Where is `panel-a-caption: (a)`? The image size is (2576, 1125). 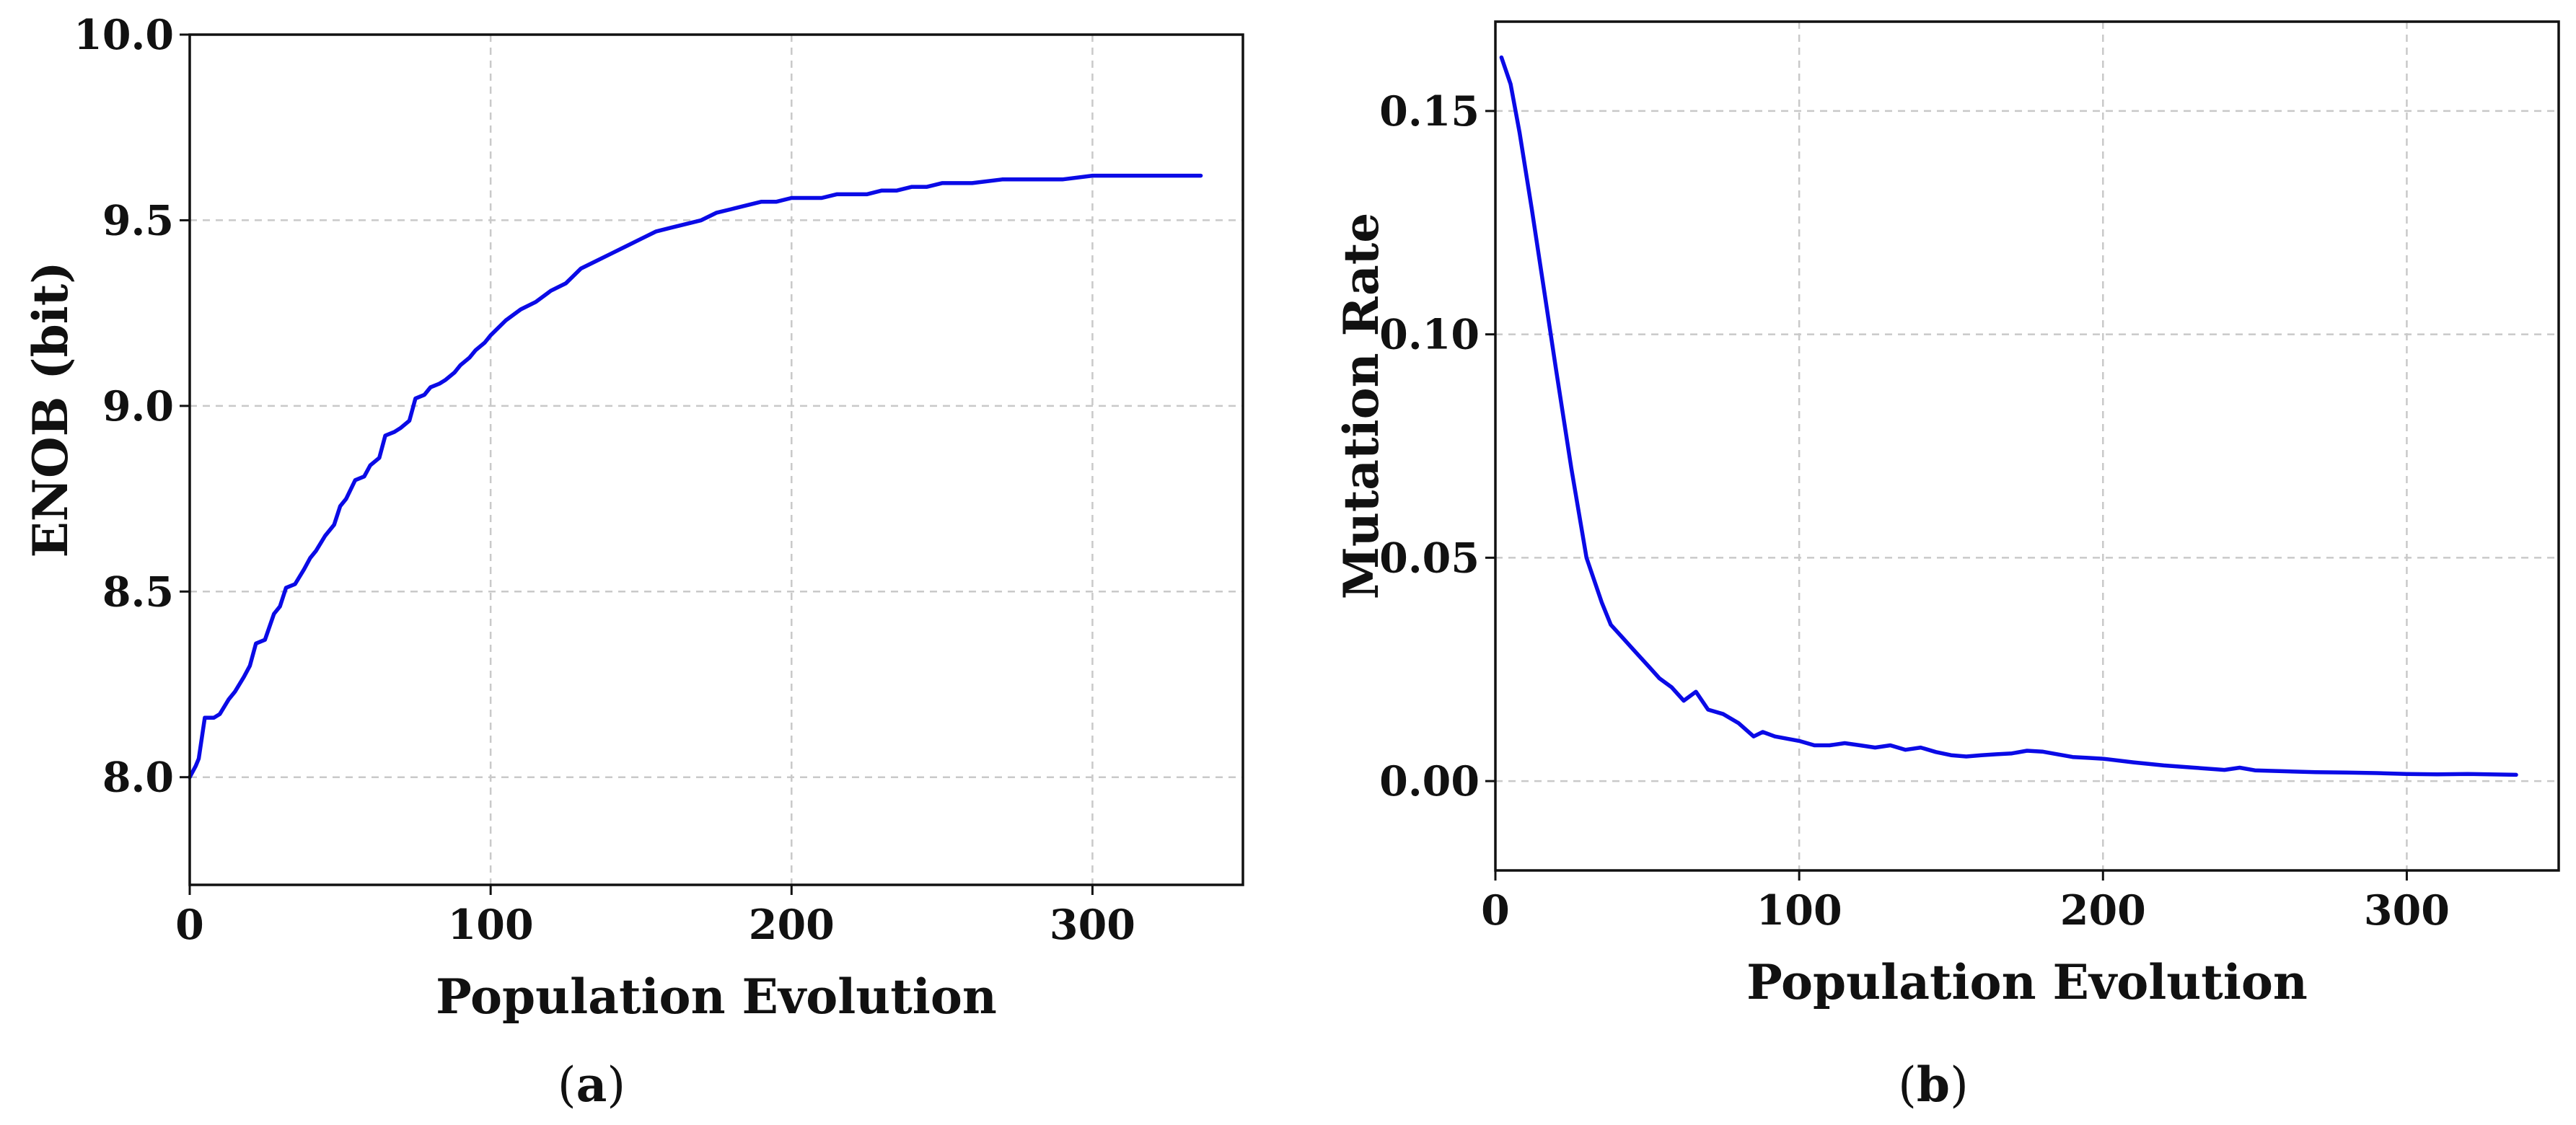 panel-a-caption: (a) is located at coordinates (591, 1084).